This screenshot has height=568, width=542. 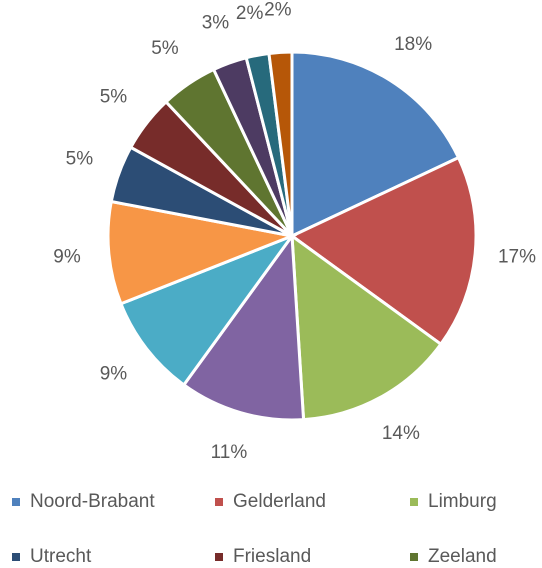 I want to click on data-label: 17%, so click(x=517, y=256).